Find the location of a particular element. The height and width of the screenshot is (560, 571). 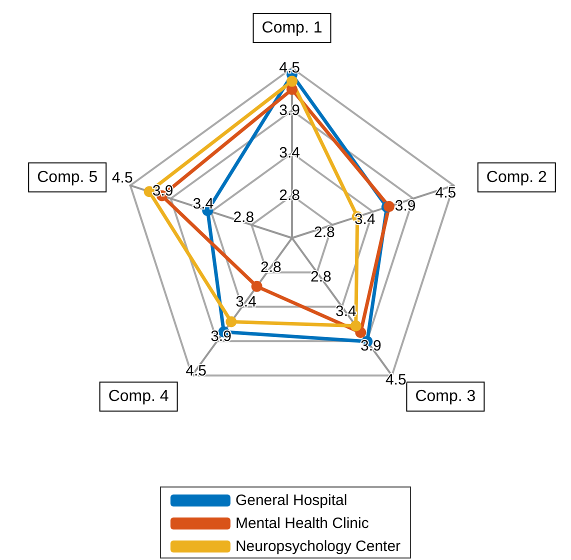

y-tick-label: 2.8 is located at coordinates (289, 195).